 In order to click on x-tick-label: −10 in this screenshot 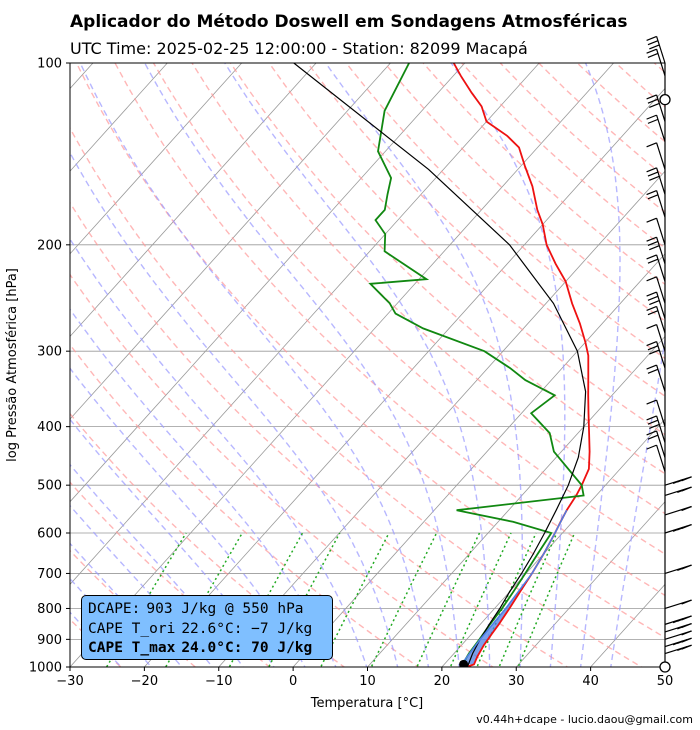, I will do `click(218, 681)`.